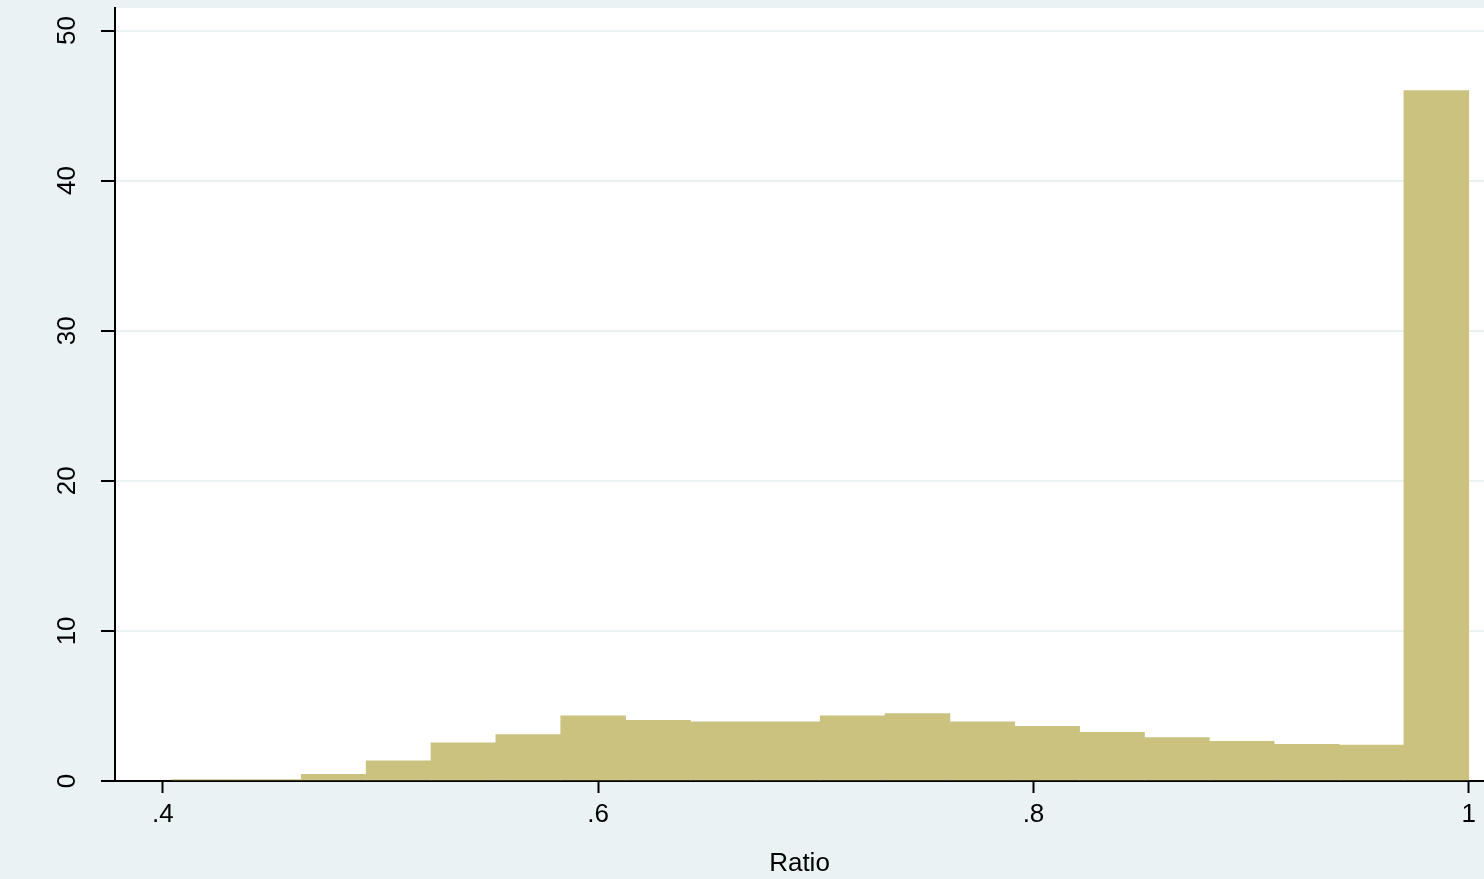  Describe the element at coordinates (598, 812) in the screenshot. I see `x-tick-label: .6` at that location.